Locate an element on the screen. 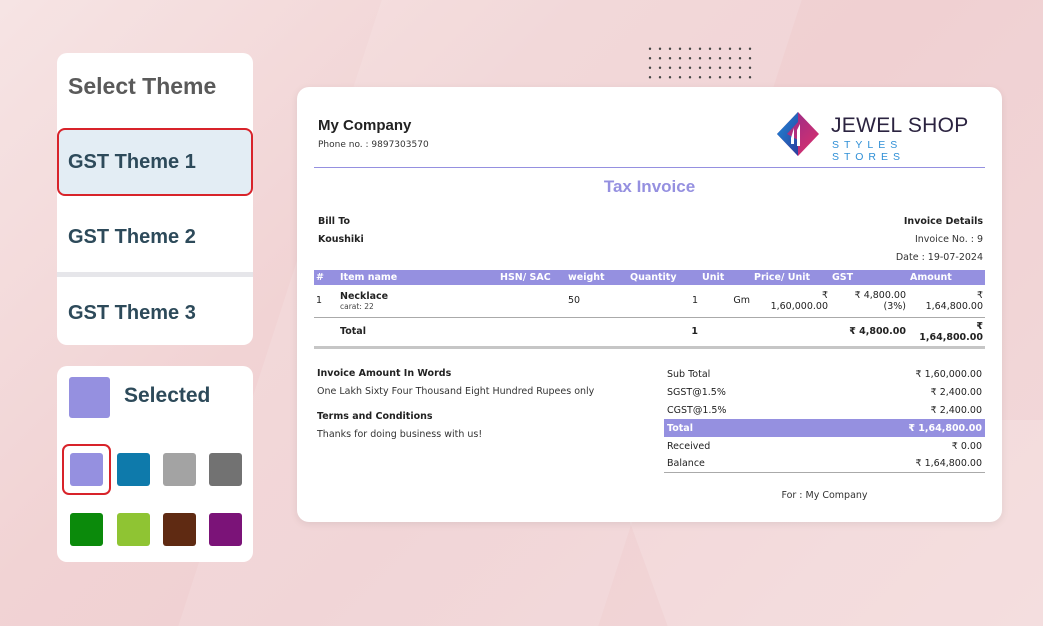  theme-option-gst-theme-2: GST Theme 2 is located at coordinates (132, 236).